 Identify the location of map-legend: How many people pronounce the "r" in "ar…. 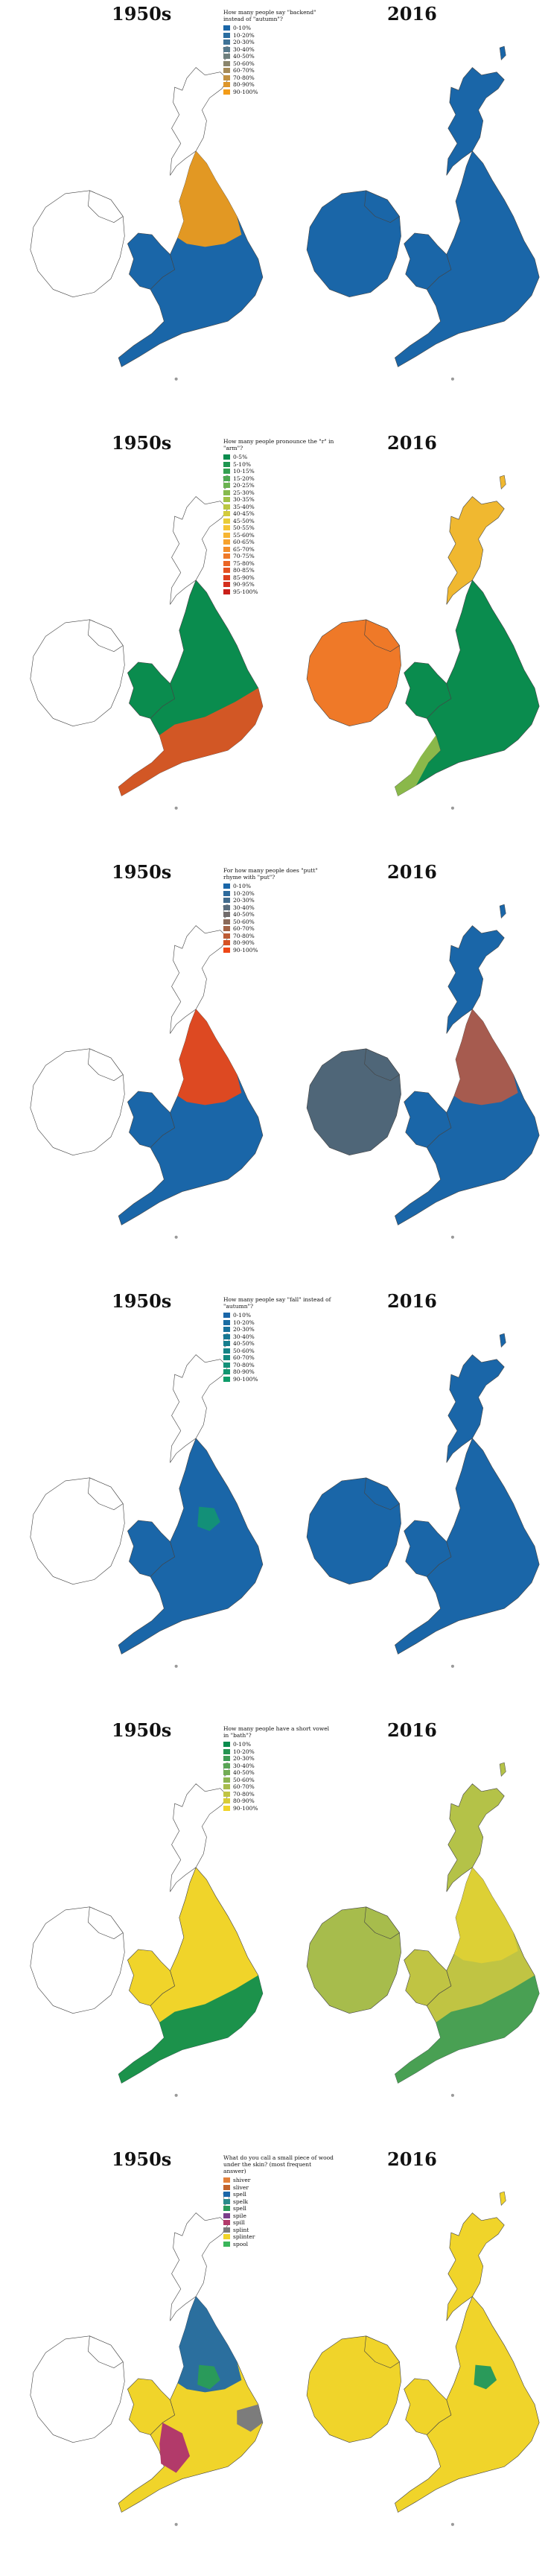
(279, 517).